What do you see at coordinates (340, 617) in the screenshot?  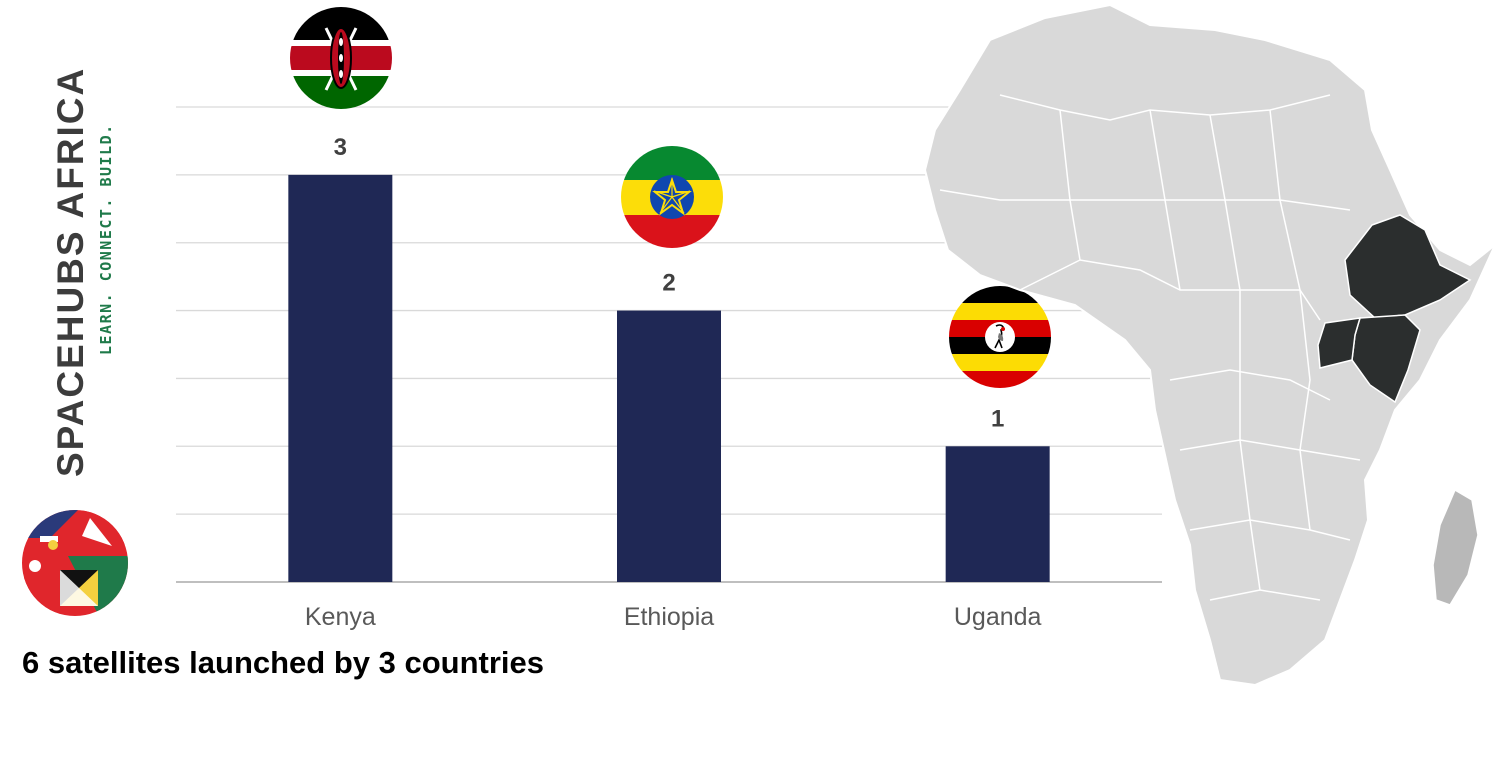 I see `x-tick-label-kenya: Kenya` at bounding box center [340, 617].